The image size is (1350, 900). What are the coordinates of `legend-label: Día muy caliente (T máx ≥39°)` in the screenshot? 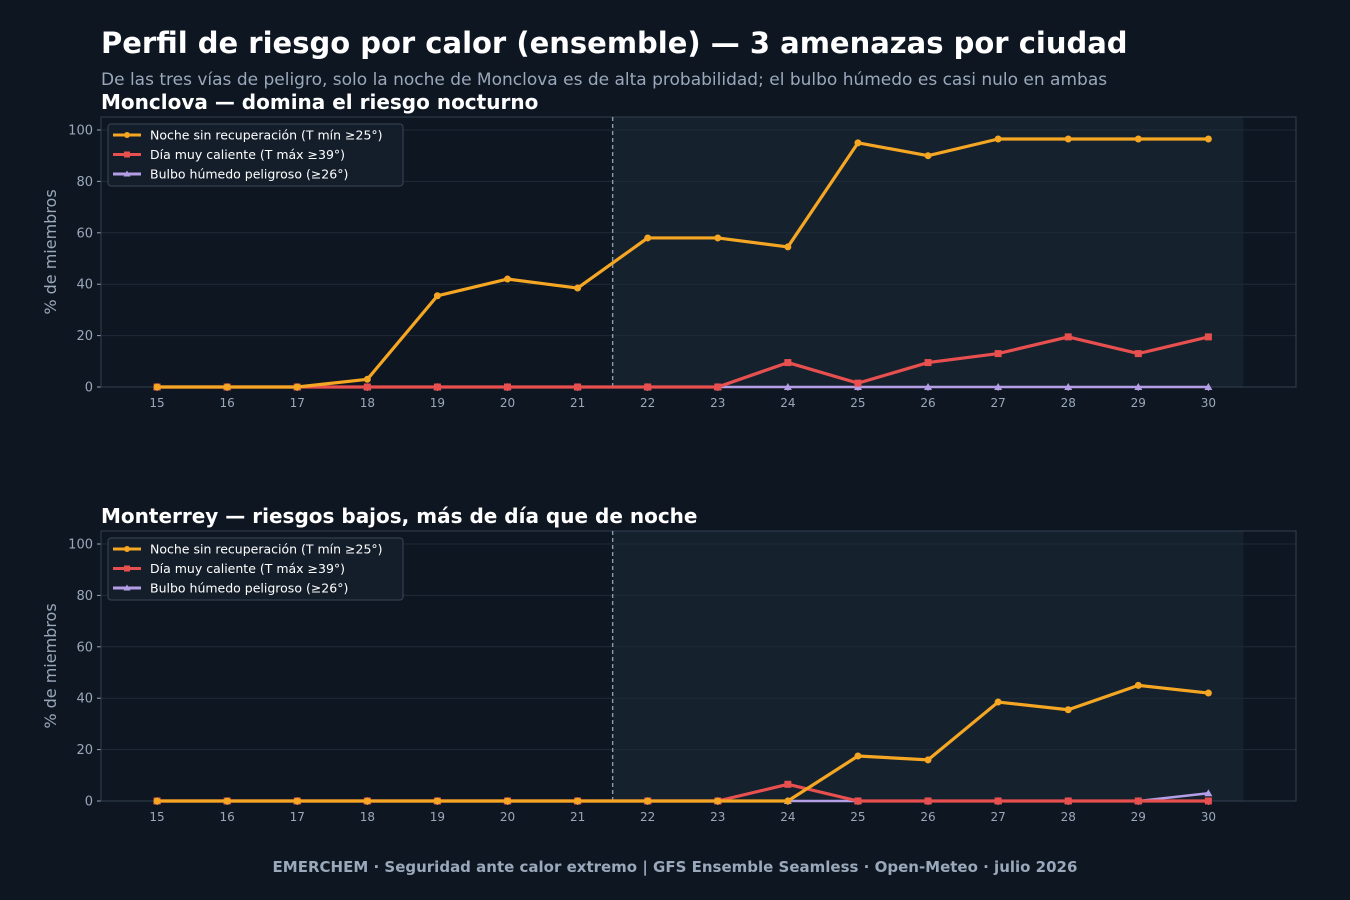 It's located at (247, 568).